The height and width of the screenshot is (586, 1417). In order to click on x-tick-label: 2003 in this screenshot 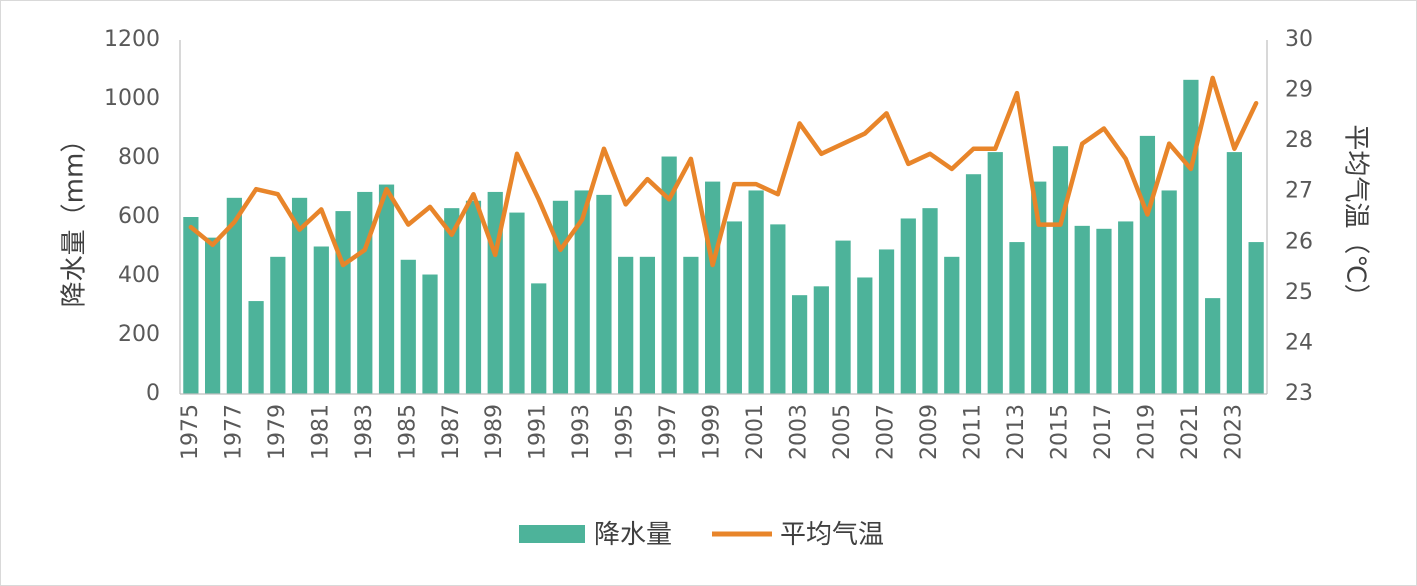, I will do `click(799, 432)`.